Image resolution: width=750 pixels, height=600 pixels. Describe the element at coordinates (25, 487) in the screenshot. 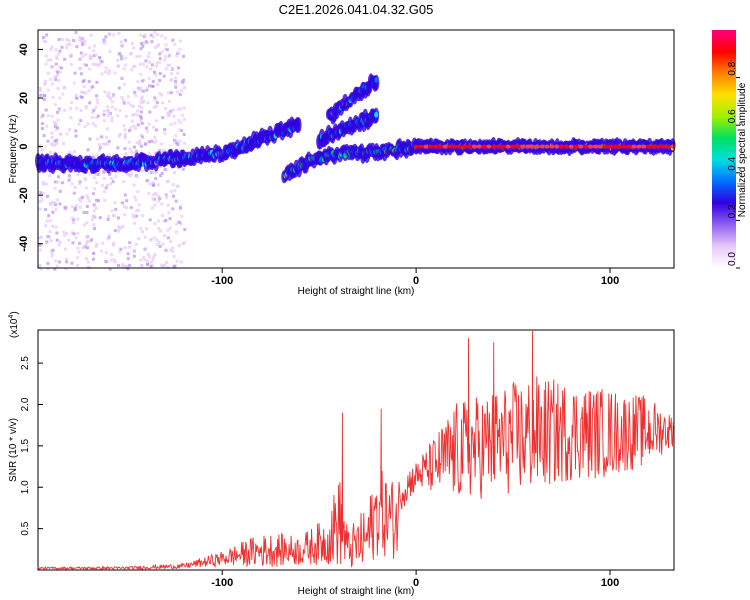

I see `snr-y-tick-label: 1.0` at that location.